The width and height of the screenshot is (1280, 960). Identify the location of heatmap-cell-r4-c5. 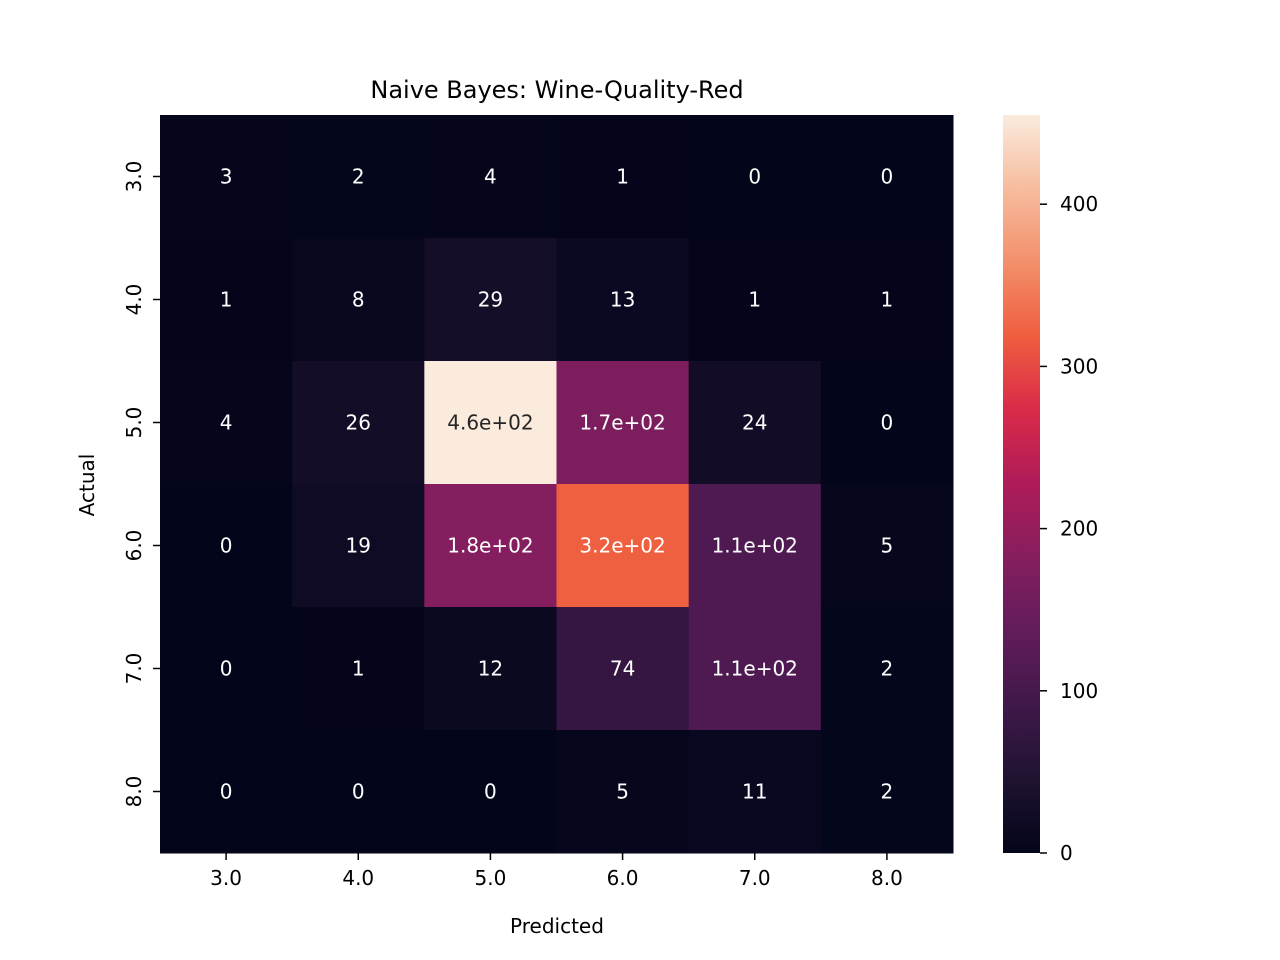
(887, 669).